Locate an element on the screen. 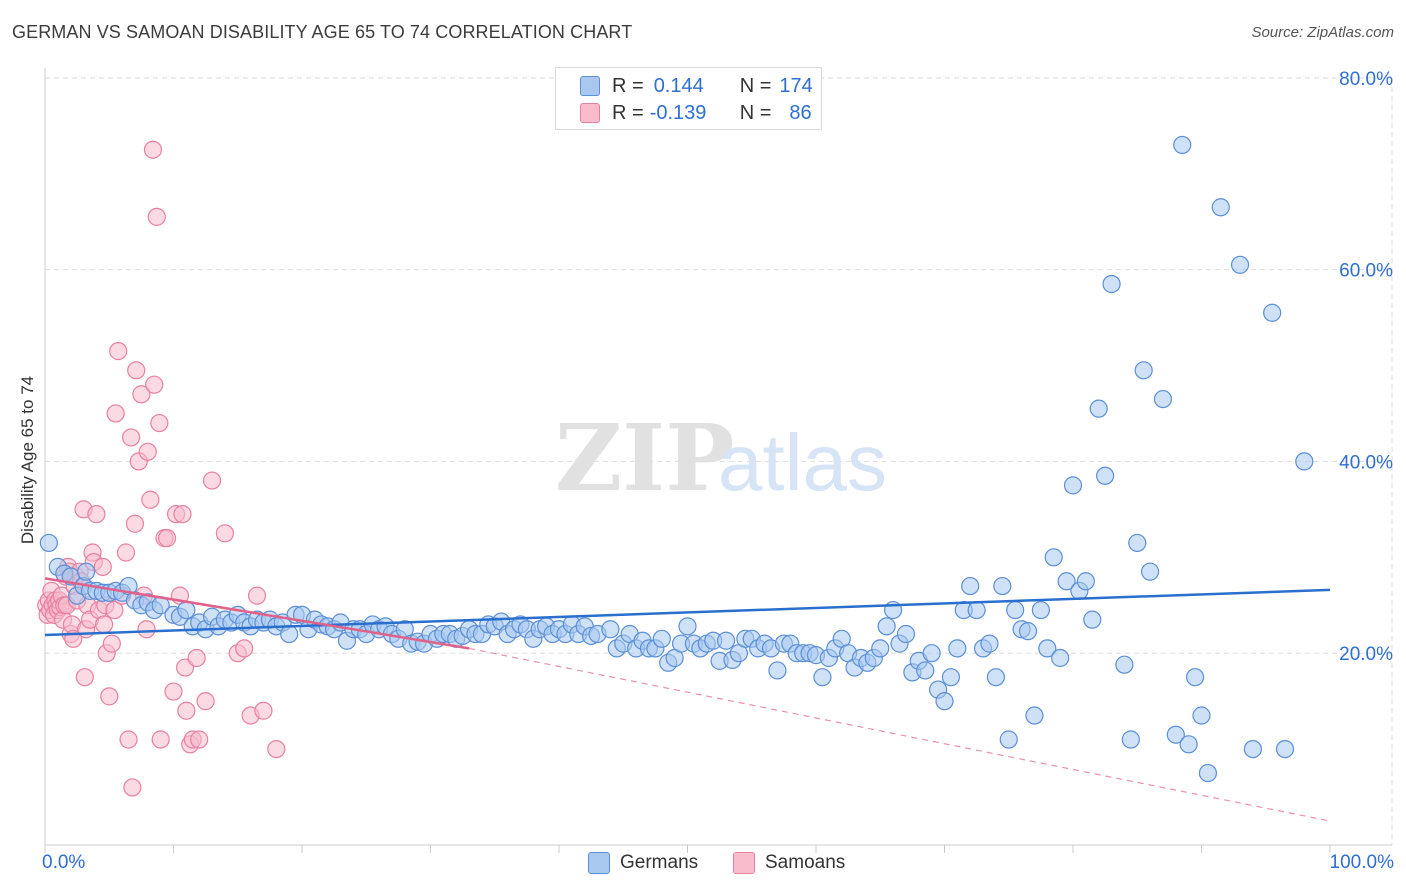 This screenshot has height=892, width=1406. y-tick-label: 60.0% is located at coordinates (1366, 271).